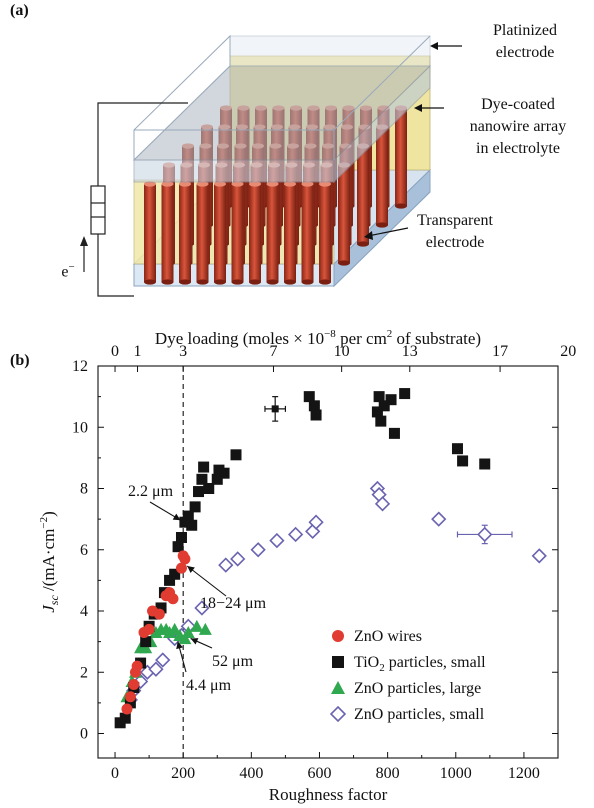 The height and width of the screenshot is (808, 594). I want to click on y-axis-label: Jsc /(mA·cm−2), so click(49, 562).